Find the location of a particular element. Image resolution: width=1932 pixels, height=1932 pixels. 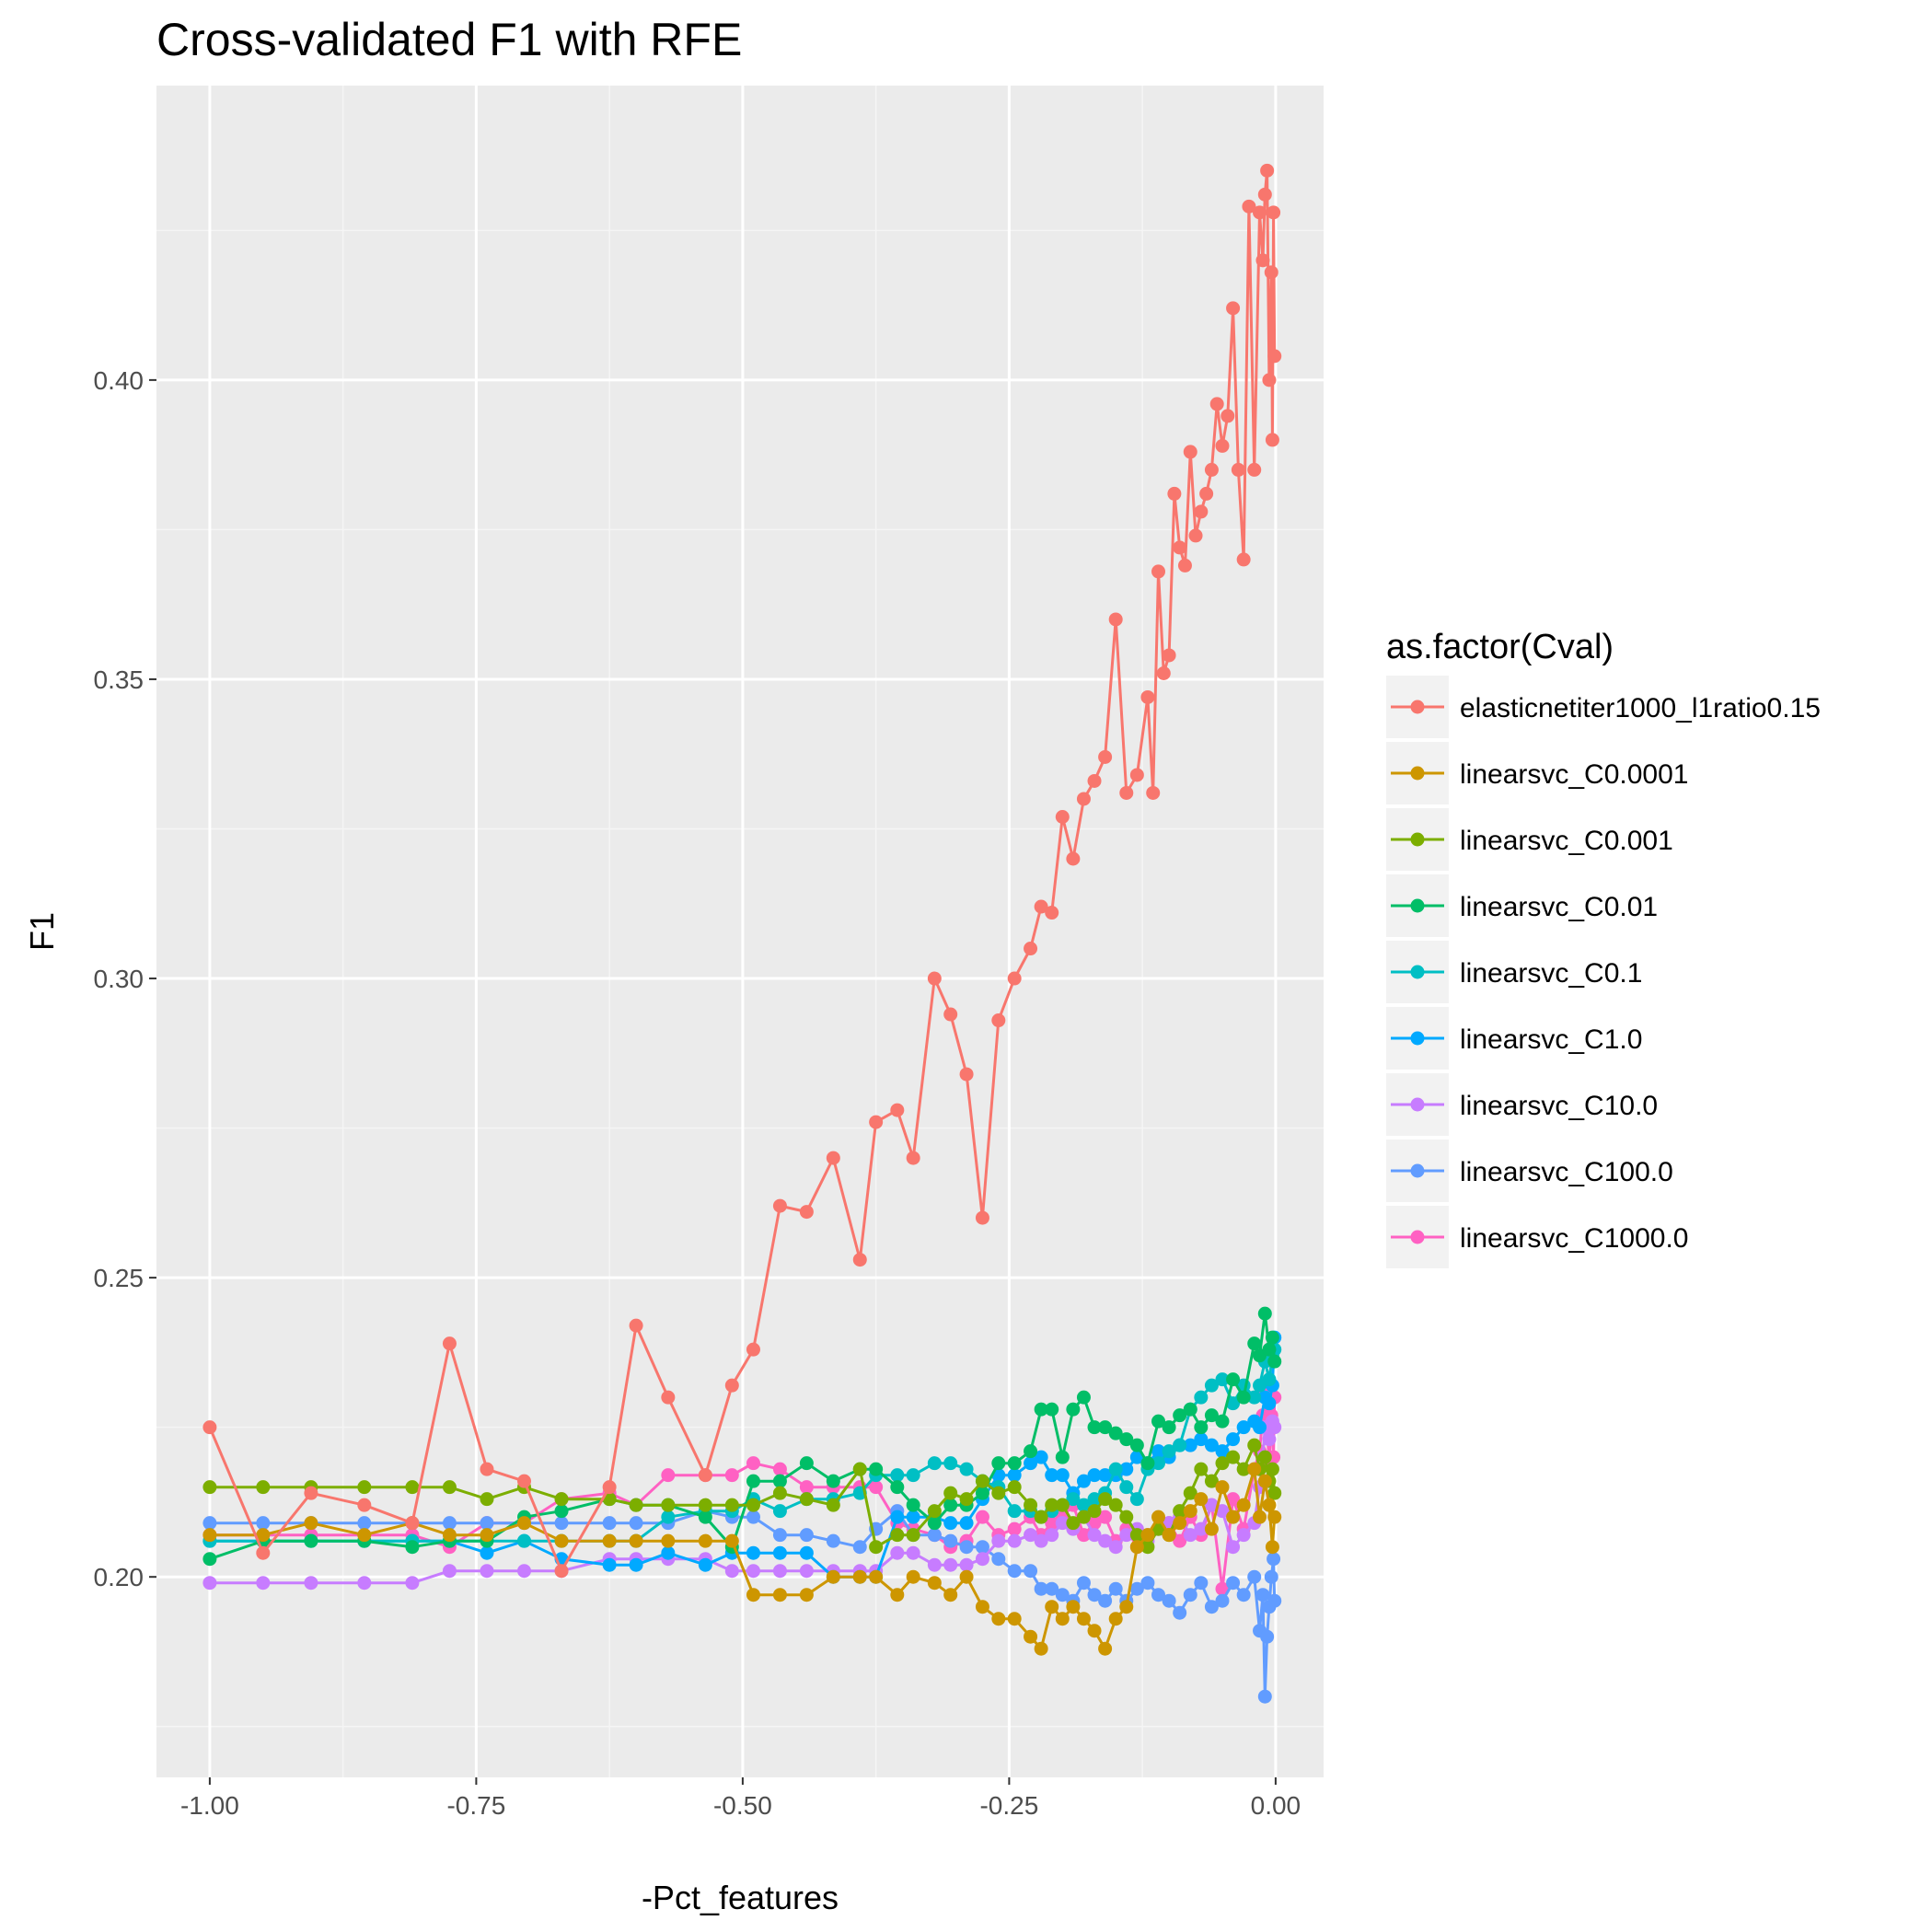

series-line is located at coordinates (743, 1604).